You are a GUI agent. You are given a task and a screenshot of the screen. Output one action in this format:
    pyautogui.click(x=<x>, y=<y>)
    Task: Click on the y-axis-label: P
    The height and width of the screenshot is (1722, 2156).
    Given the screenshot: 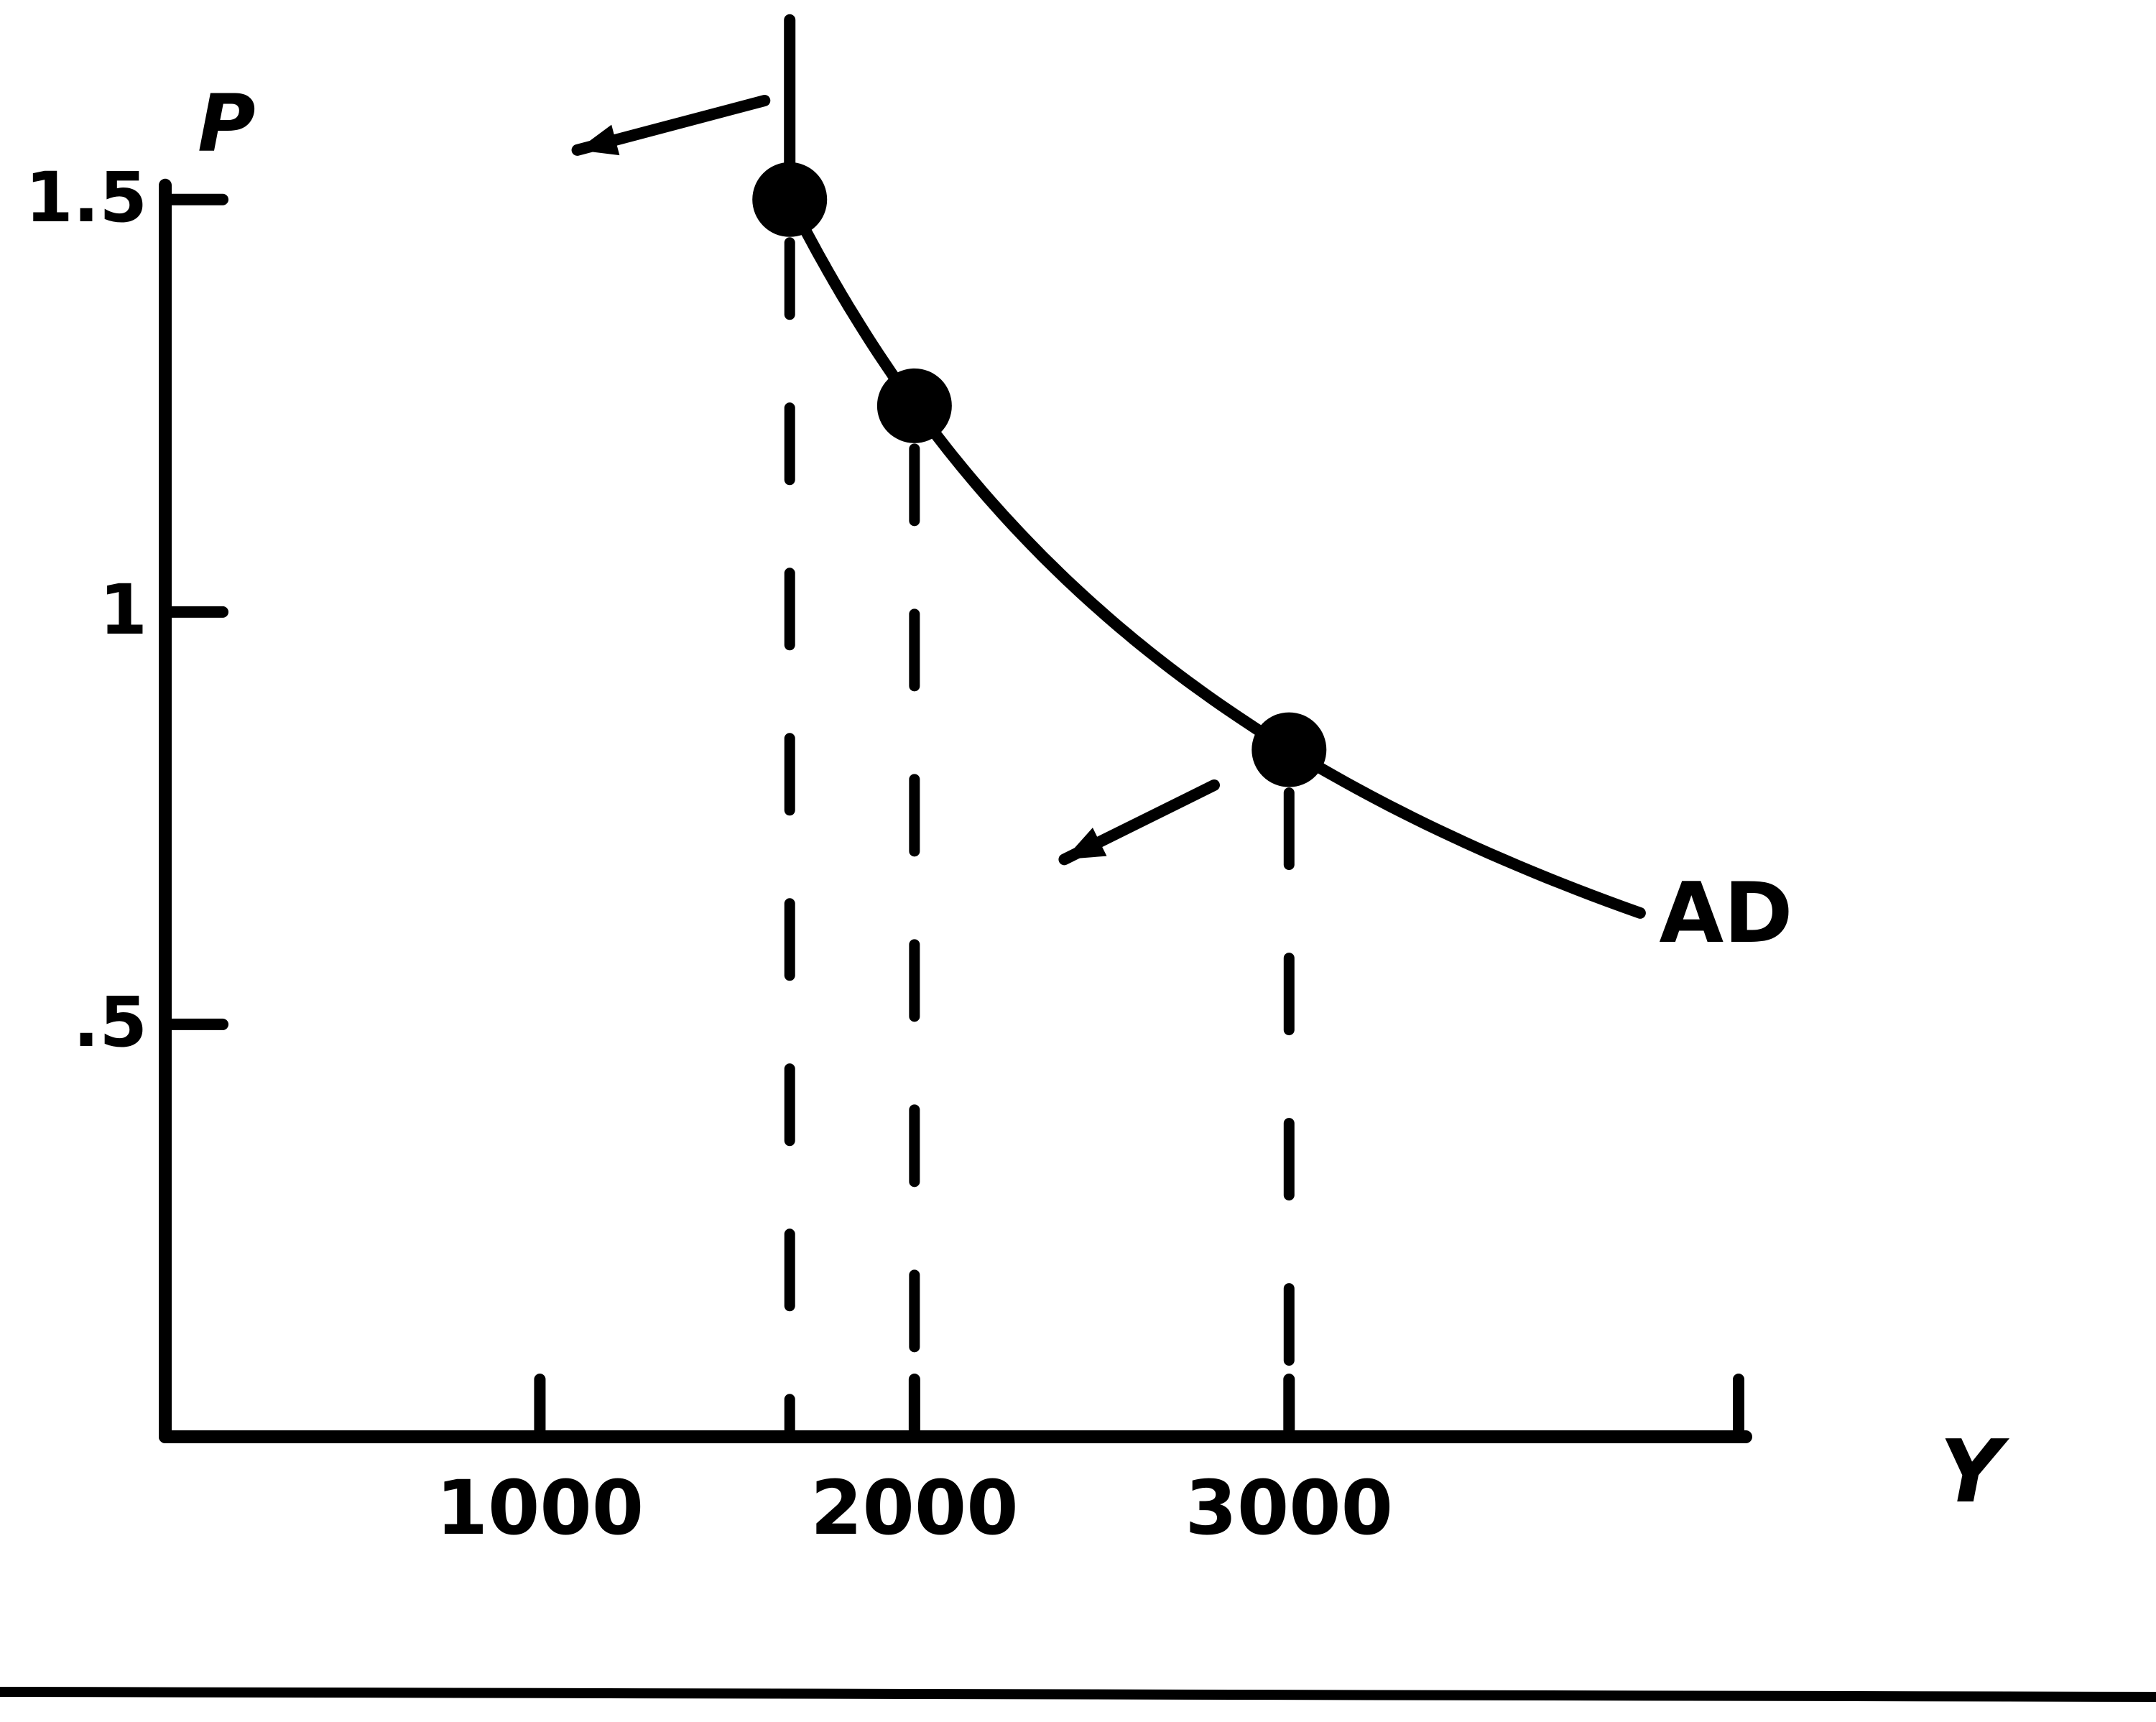 What is the action you would take?
    pyautogui.click(x=227, y=124)
    